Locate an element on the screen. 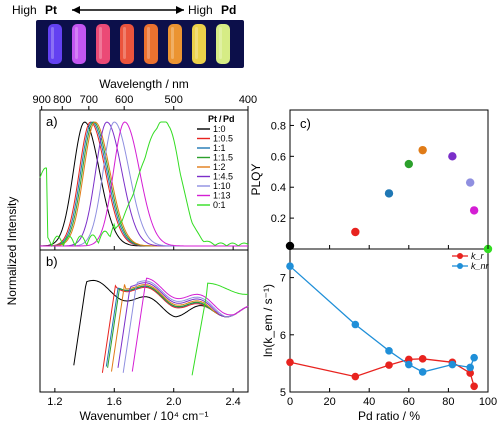 The height and width of the screenshot is (424, 500). header-left-metal: Pt is located at coordinates (51, 10).